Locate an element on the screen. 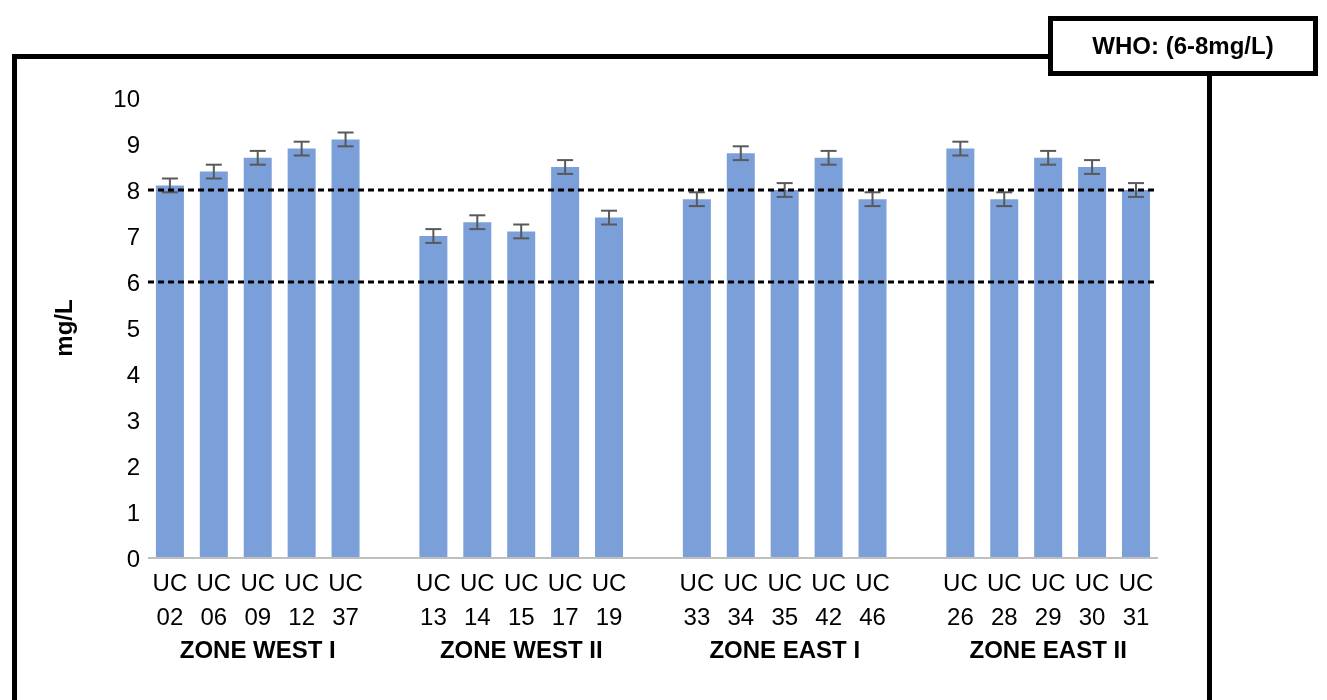 The height and width of the screenshot is (700, 1327). y-tick-label: 3 is located at coordinates (133, 420).